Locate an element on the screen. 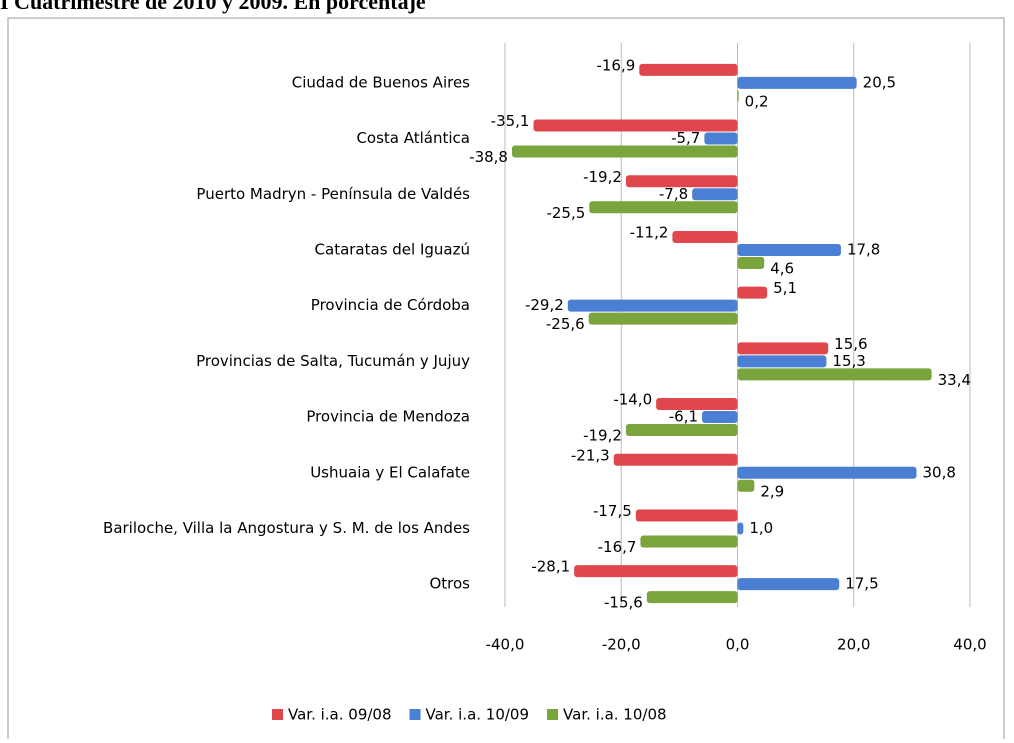 This screenshot has width=1014, height=743. data-label: -15,6 is located at coordinates (623, 603).